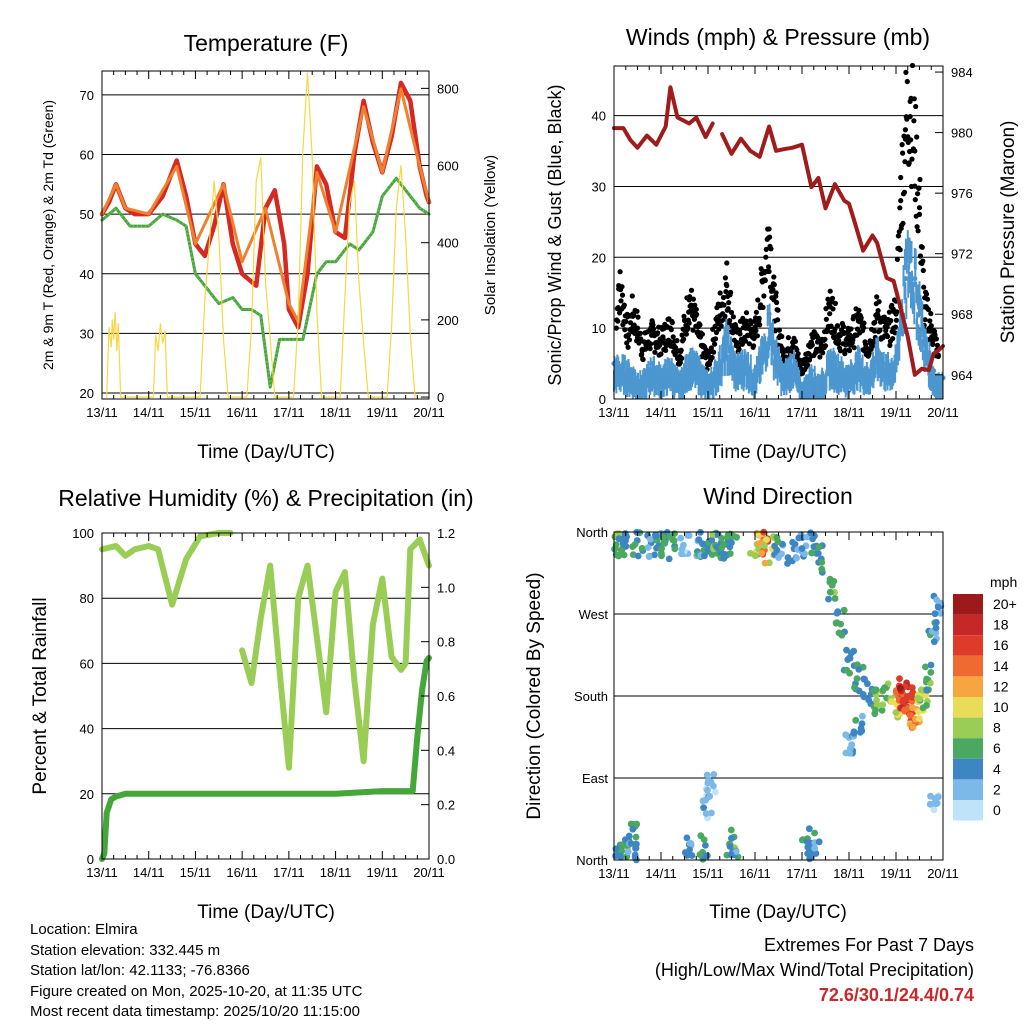 Image resolution: width=1024 pixels, height=1024 pixels. What do you see at coordinates (896, 873) in the screenshot?
I see `x-tick-label: 19/11` at bounding box center [896, 873].